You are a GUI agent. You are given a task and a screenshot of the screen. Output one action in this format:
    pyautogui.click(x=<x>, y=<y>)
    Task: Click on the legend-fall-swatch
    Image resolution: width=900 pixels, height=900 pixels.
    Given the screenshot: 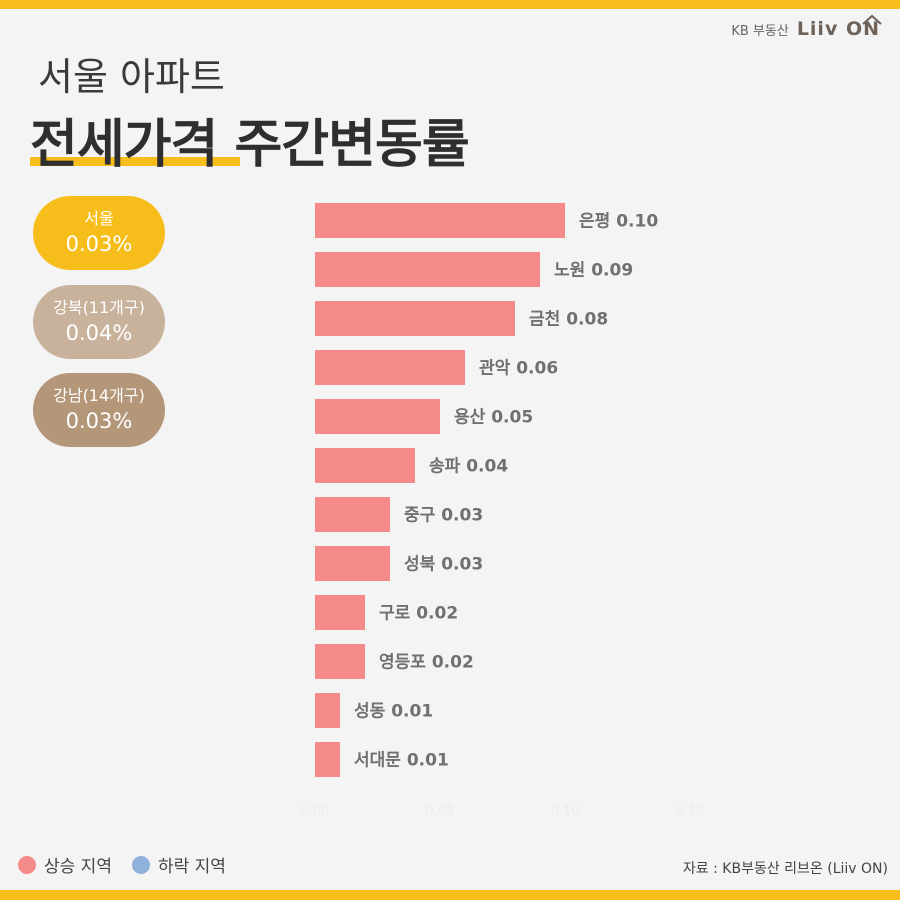 What is the action you would take?
    pyautogui.click(x=140, y=864)
    